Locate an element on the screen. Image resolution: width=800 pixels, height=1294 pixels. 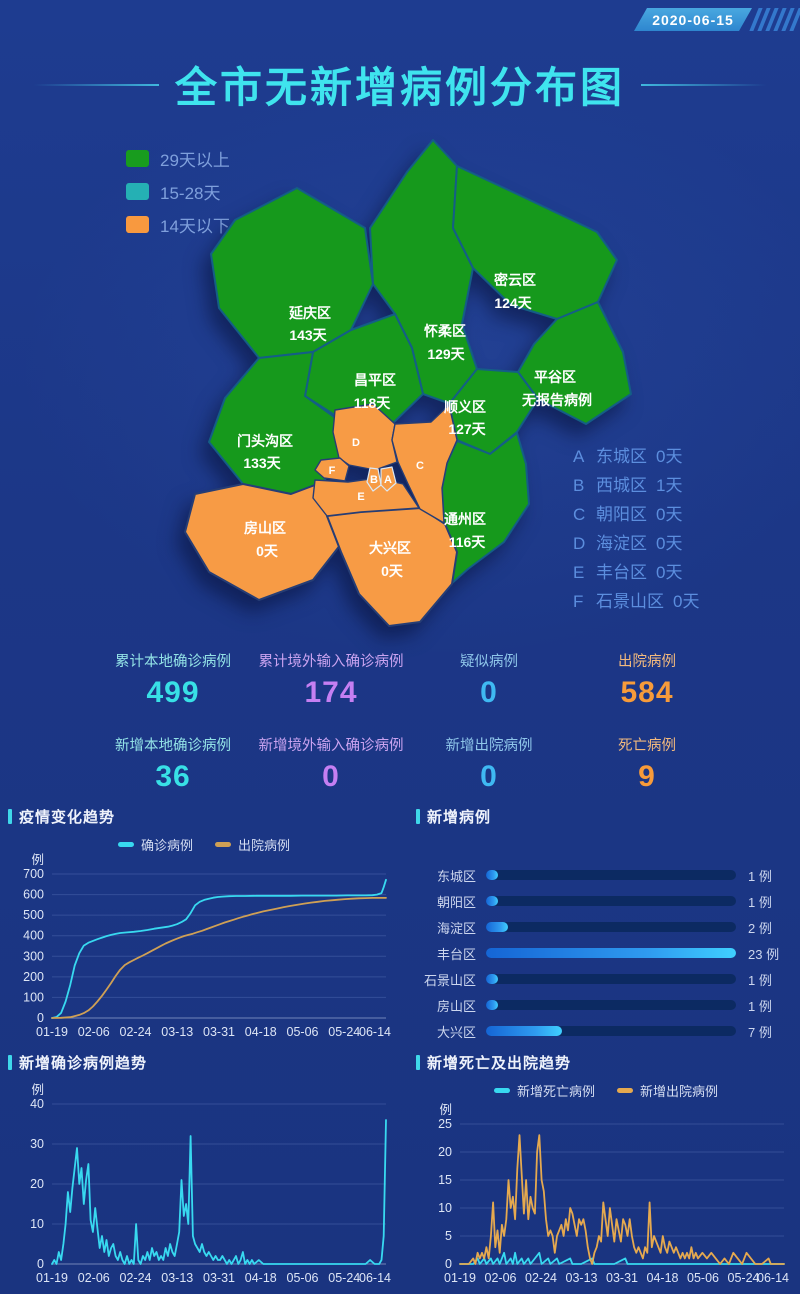
map-legend: 29天以上 15-28天 14天以下 is located at coordinates (178, 195).